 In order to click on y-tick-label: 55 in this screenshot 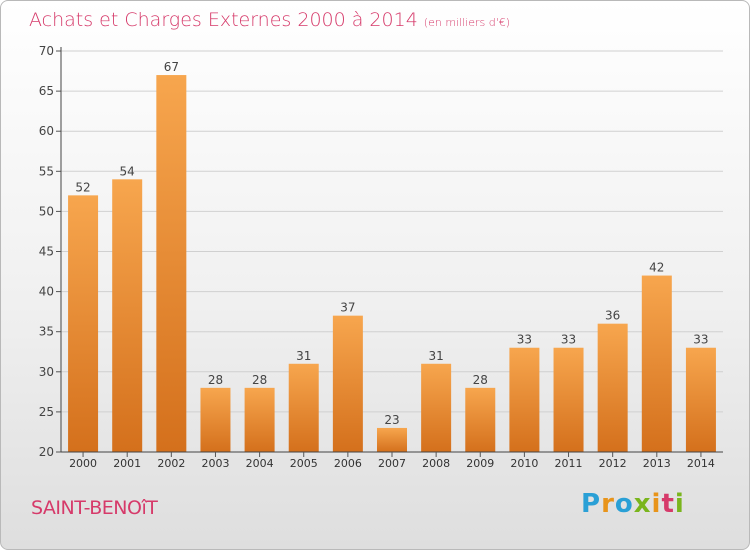, I will do `click(46, 171)`.